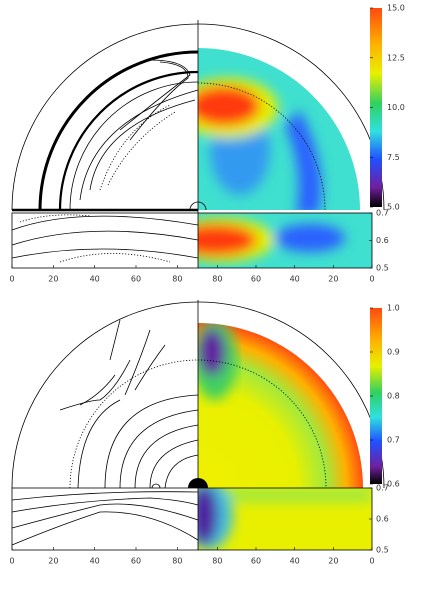 The image size is (436, 611). I want to click on colorbar-label: 7.5, so click(393, 157).